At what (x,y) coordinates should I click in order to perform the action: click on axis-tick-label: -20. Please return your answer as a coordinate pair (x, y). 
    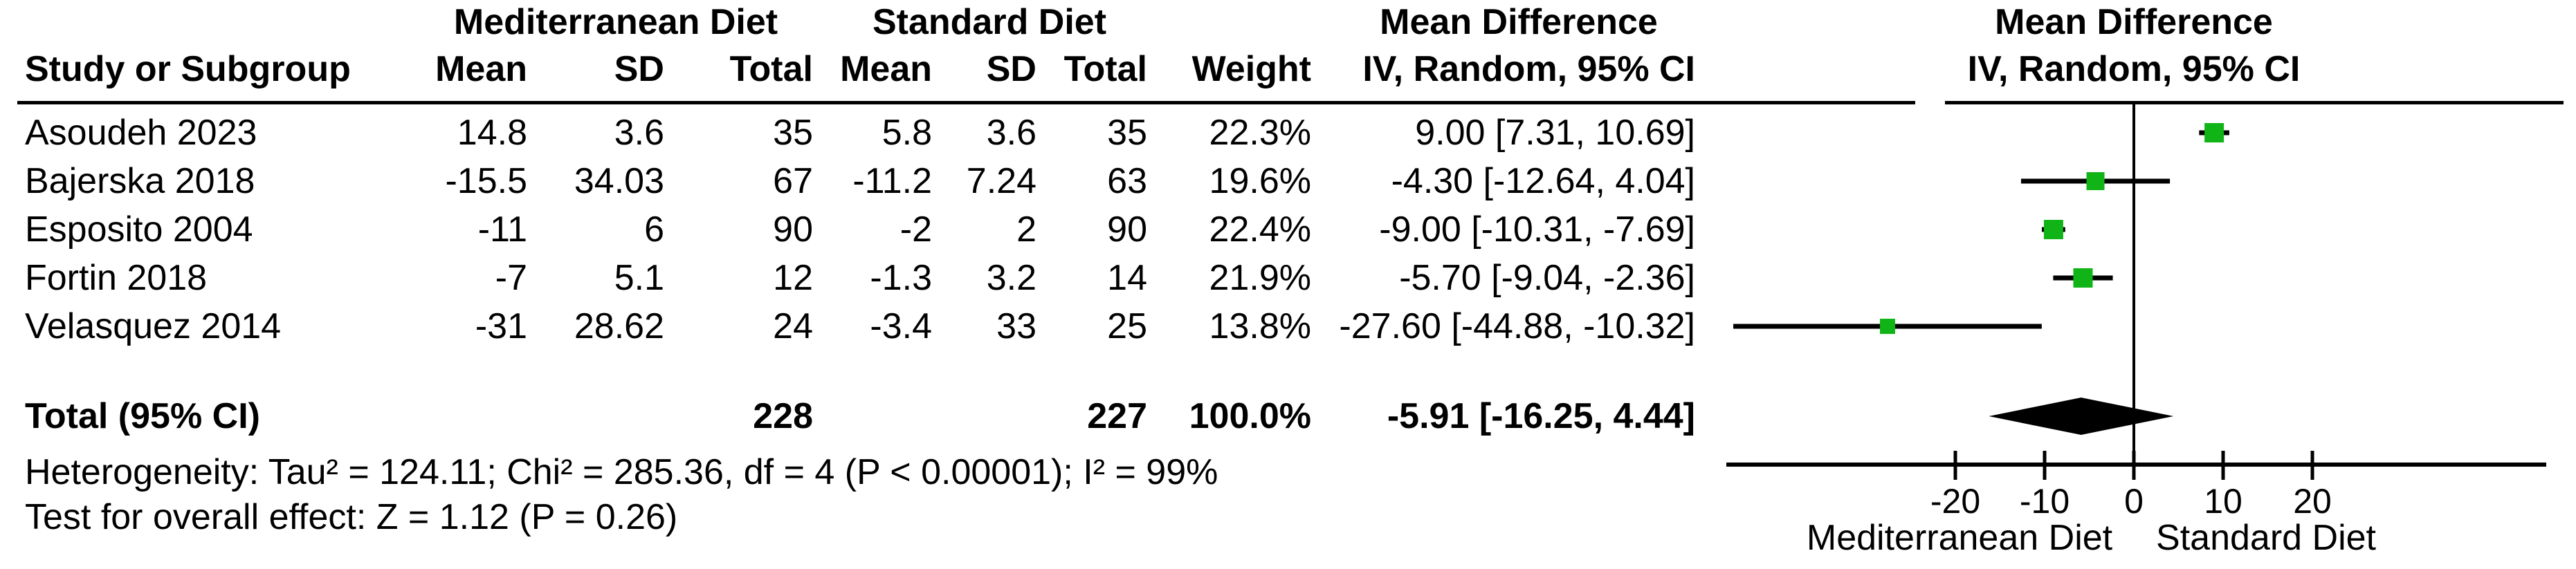
    Looking at the image, I should click on (1955, 502).